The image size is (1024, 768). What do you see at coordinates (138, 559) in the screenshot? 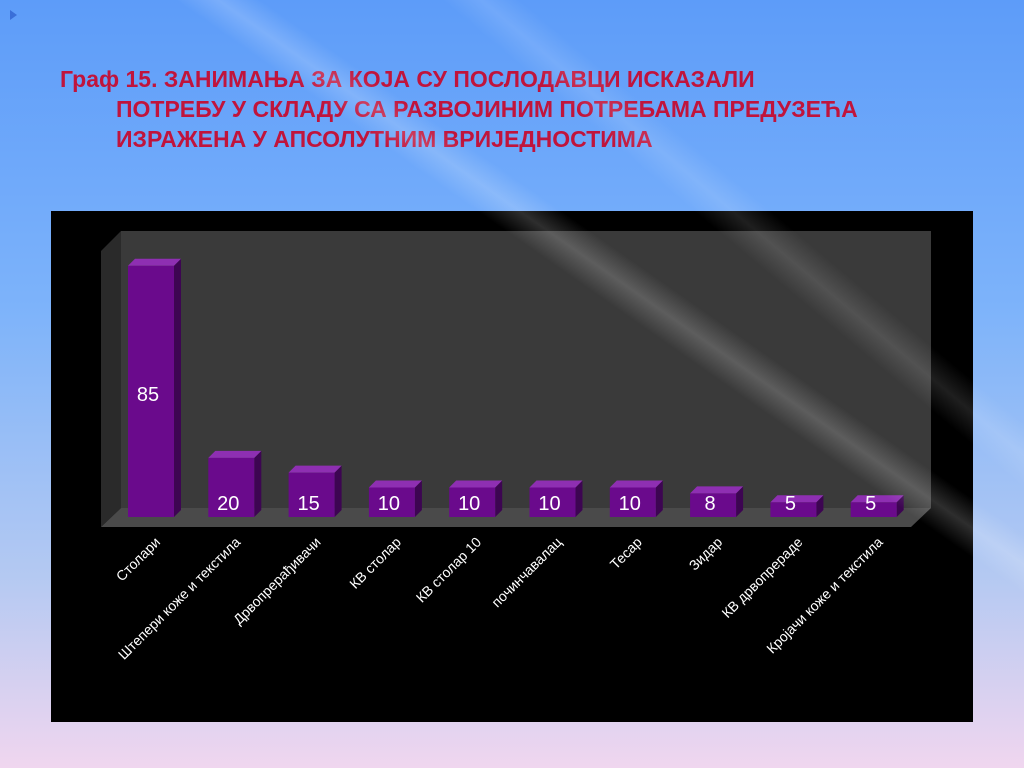
I see `tick-label: Столари` at bounding box center [138, 559].